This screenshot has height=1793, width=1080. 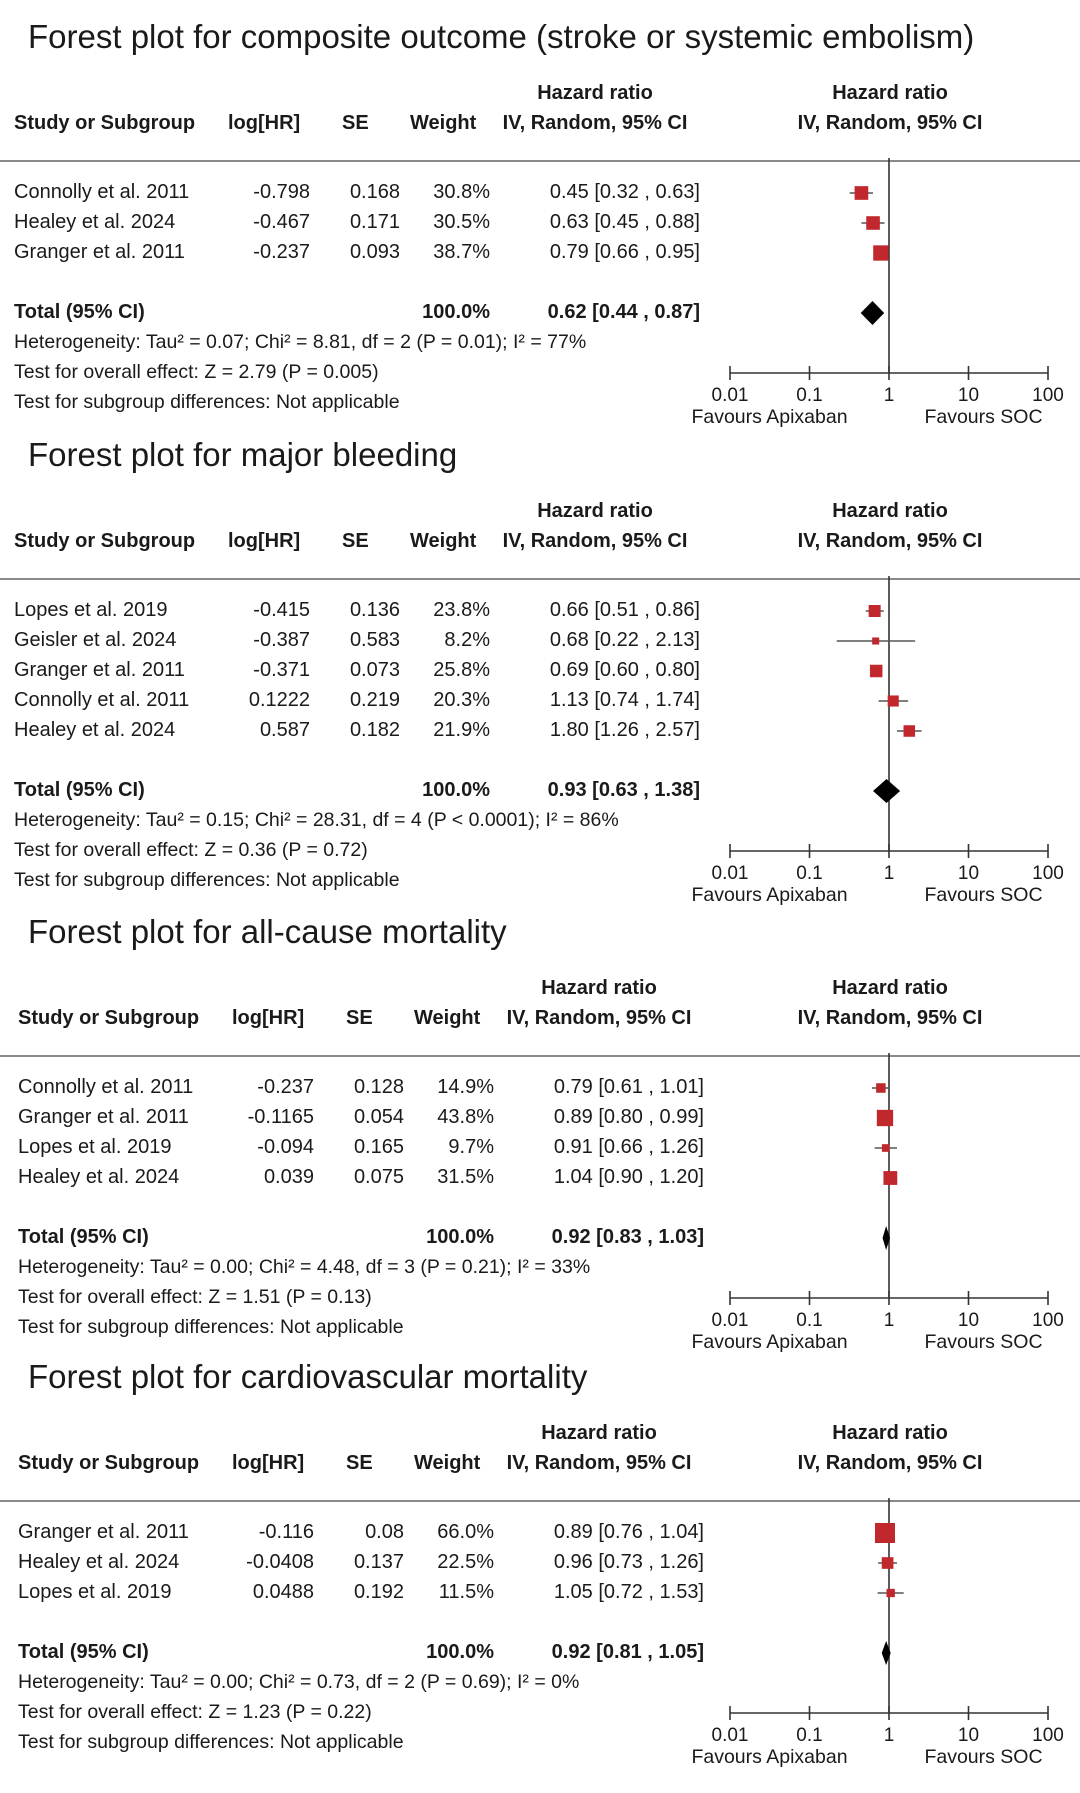 What do you see at coordinates (284, 730) in the screenshot?
I see `study-loghr: 0.587` at bounding box center [284, 730].